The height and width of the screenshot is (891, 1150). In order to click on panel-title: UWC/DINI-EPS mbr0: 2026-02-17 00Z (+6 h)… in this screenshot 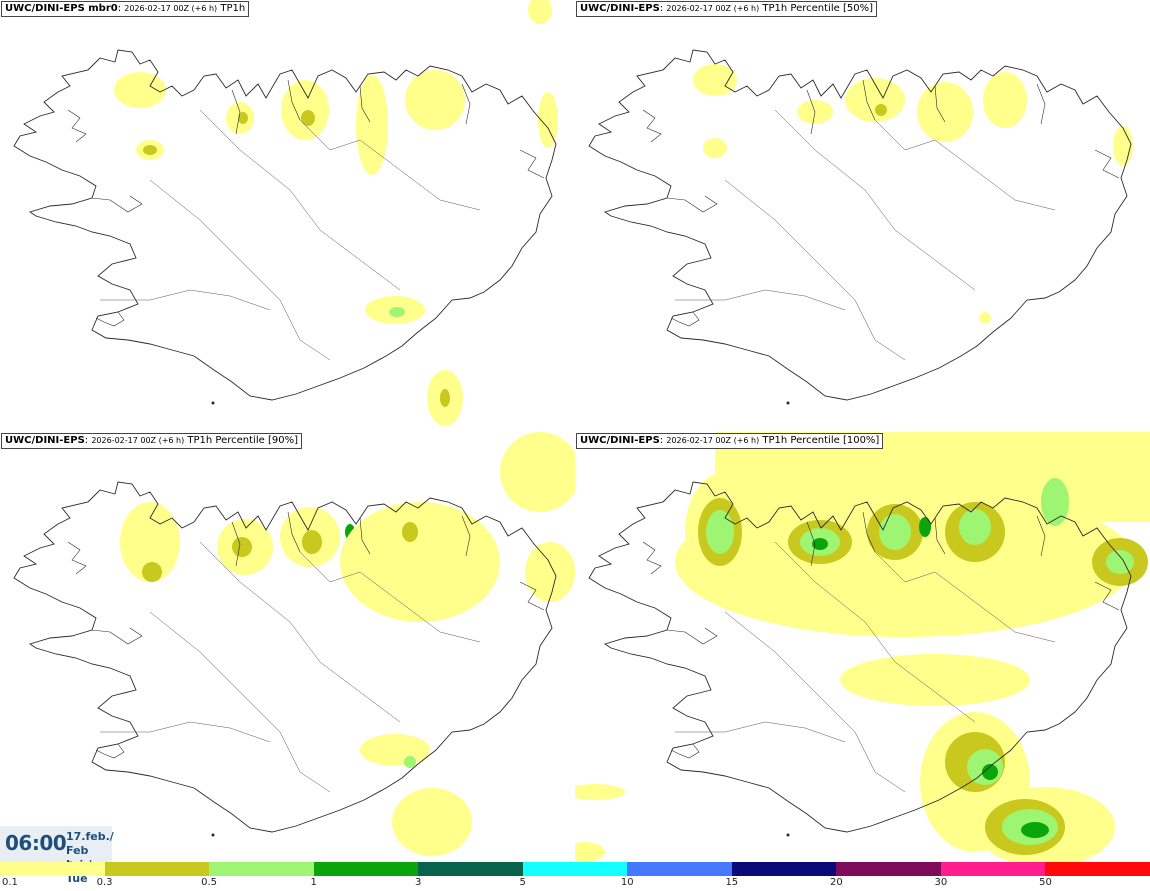, I will do `click(125, 9)`.